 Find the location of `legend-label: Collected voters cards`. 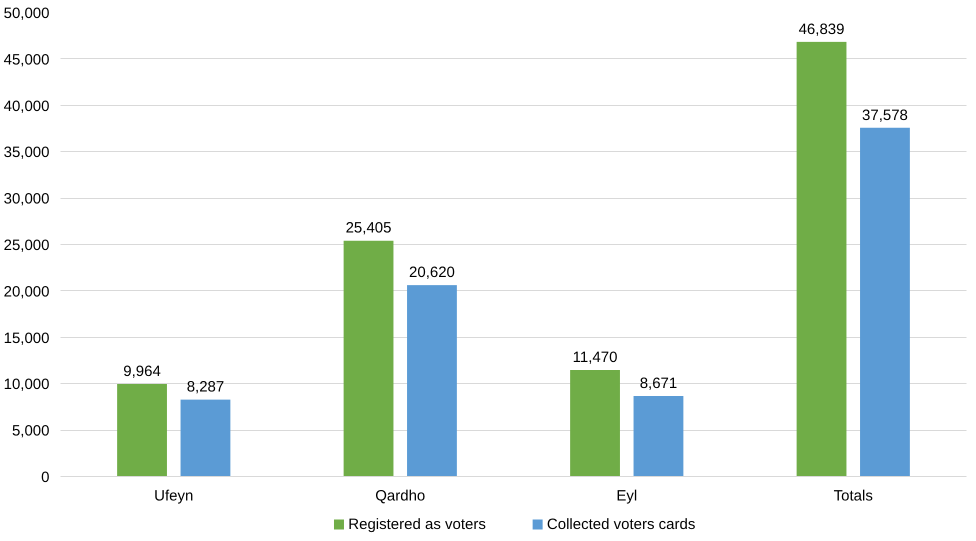

legend-label: Collected voters cards is located at coordinates (621, 524).